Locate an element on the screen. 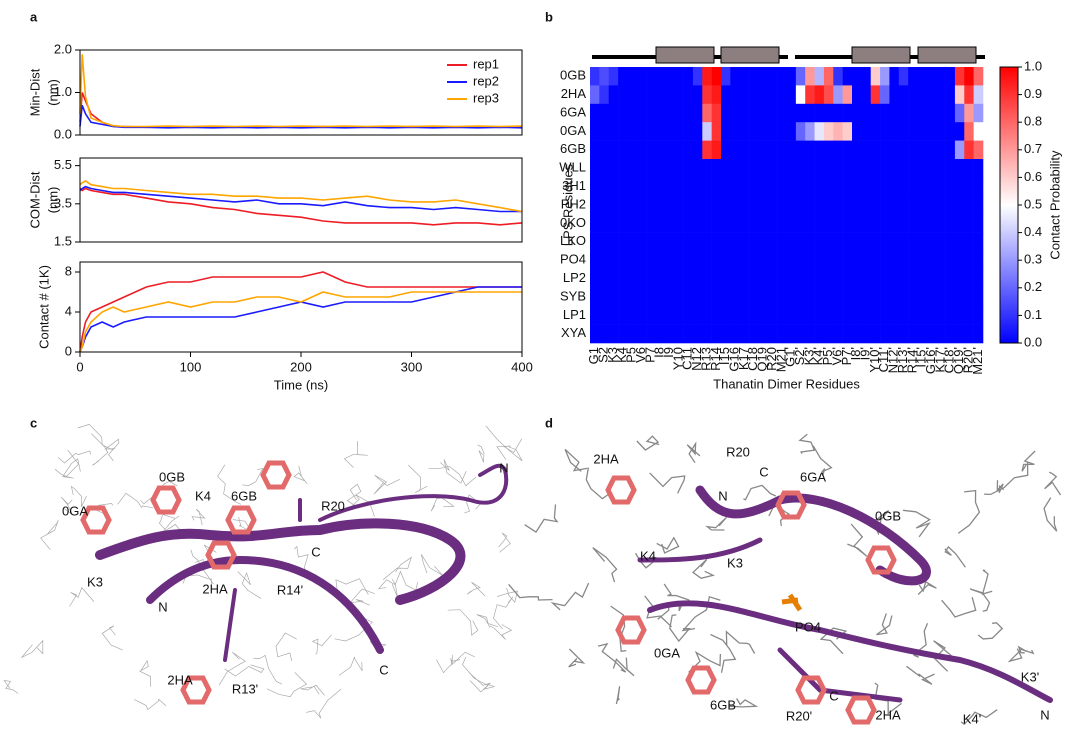 The height and width of the screenshot is (731, 1067). x-axis-label: Time (ns) is located at coordinates (301, 384).